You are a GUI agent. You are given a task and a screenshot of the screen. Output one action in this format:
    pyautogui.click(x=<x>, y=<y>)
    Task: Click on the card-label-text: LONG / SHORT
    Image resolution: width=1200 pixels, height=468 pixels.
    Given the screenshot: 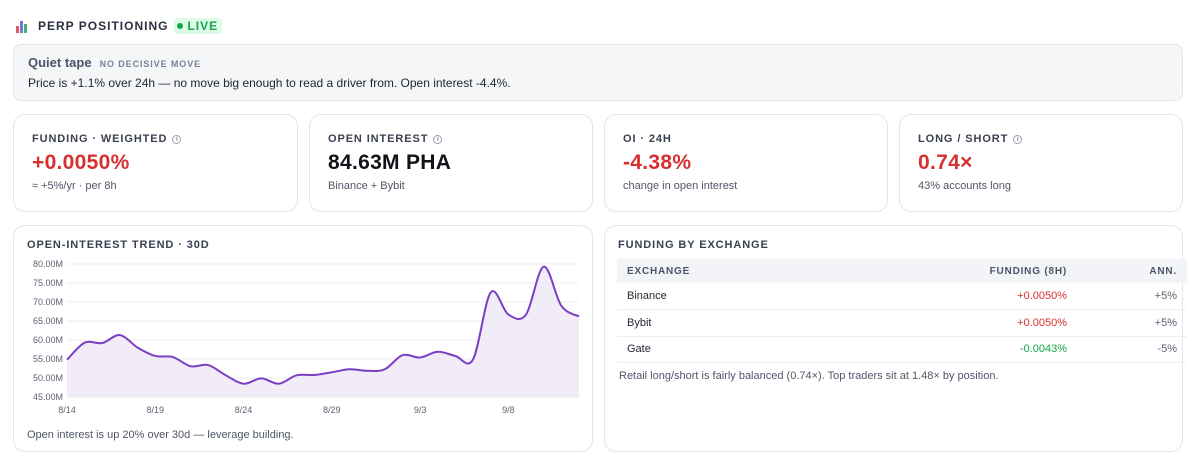 What is the action you would take?
    pyautogui.click(x=963, y=139)
    